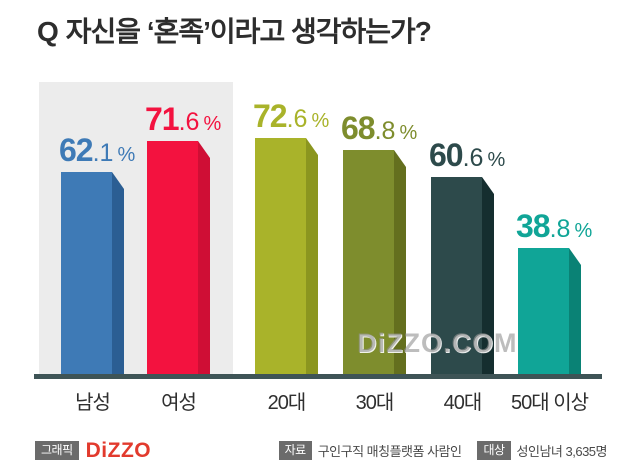  What do you see at coordinates (437, 343) in the screenshot?
I see `watermark-text: DiZZO.COM` at bounding box center [437, 343].